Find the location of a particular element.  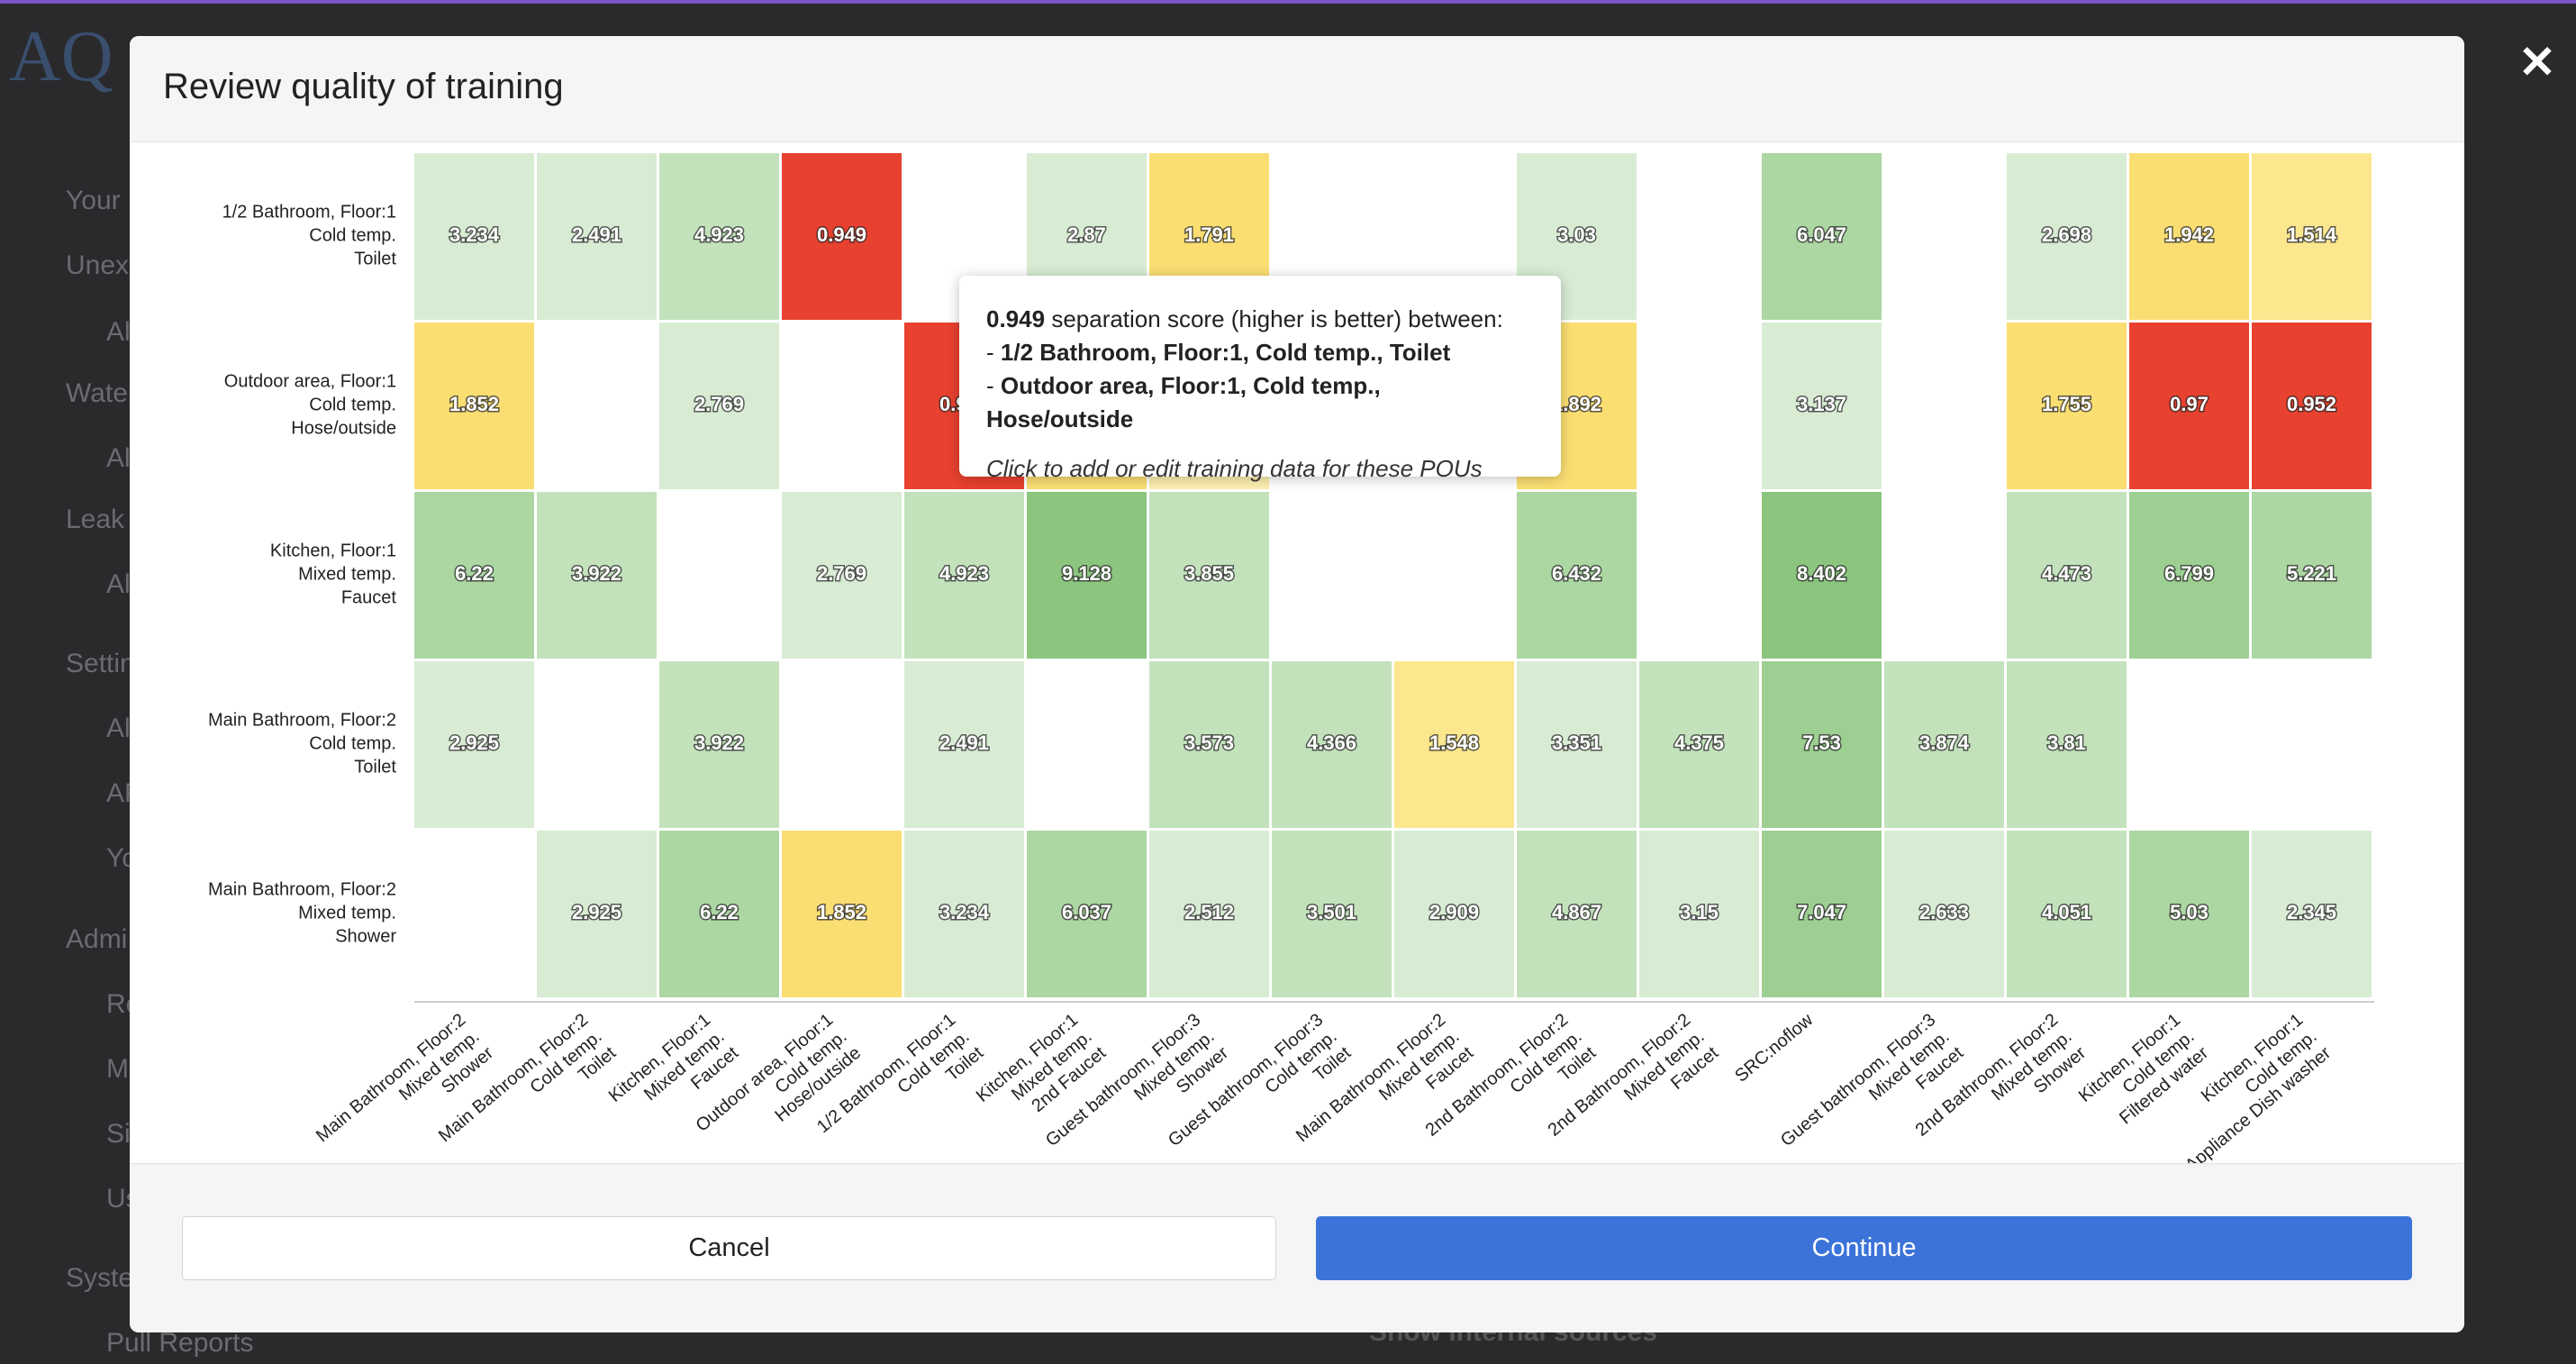

cell-value: 3.351 is located at coordinates (1576, 743).